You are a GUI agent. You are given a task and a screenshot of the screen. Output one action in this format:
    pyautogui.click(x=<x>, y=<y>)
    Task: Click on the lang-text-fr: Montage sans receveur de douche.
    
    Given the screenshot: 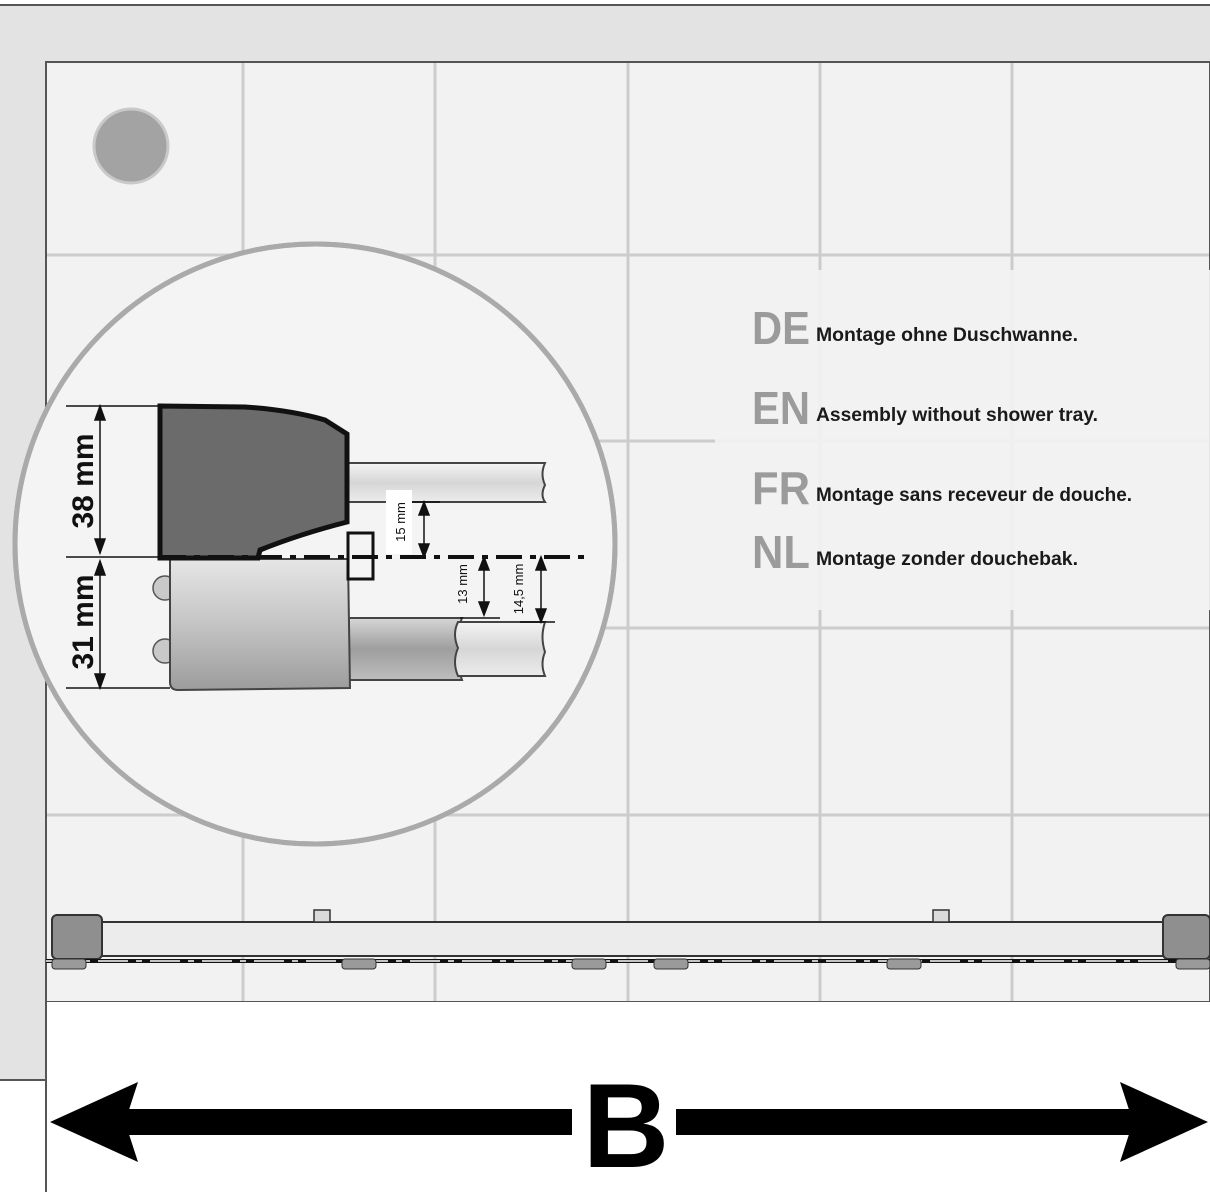 What is the action you would take?
    pyautogui.click(x=974, y=495)
    